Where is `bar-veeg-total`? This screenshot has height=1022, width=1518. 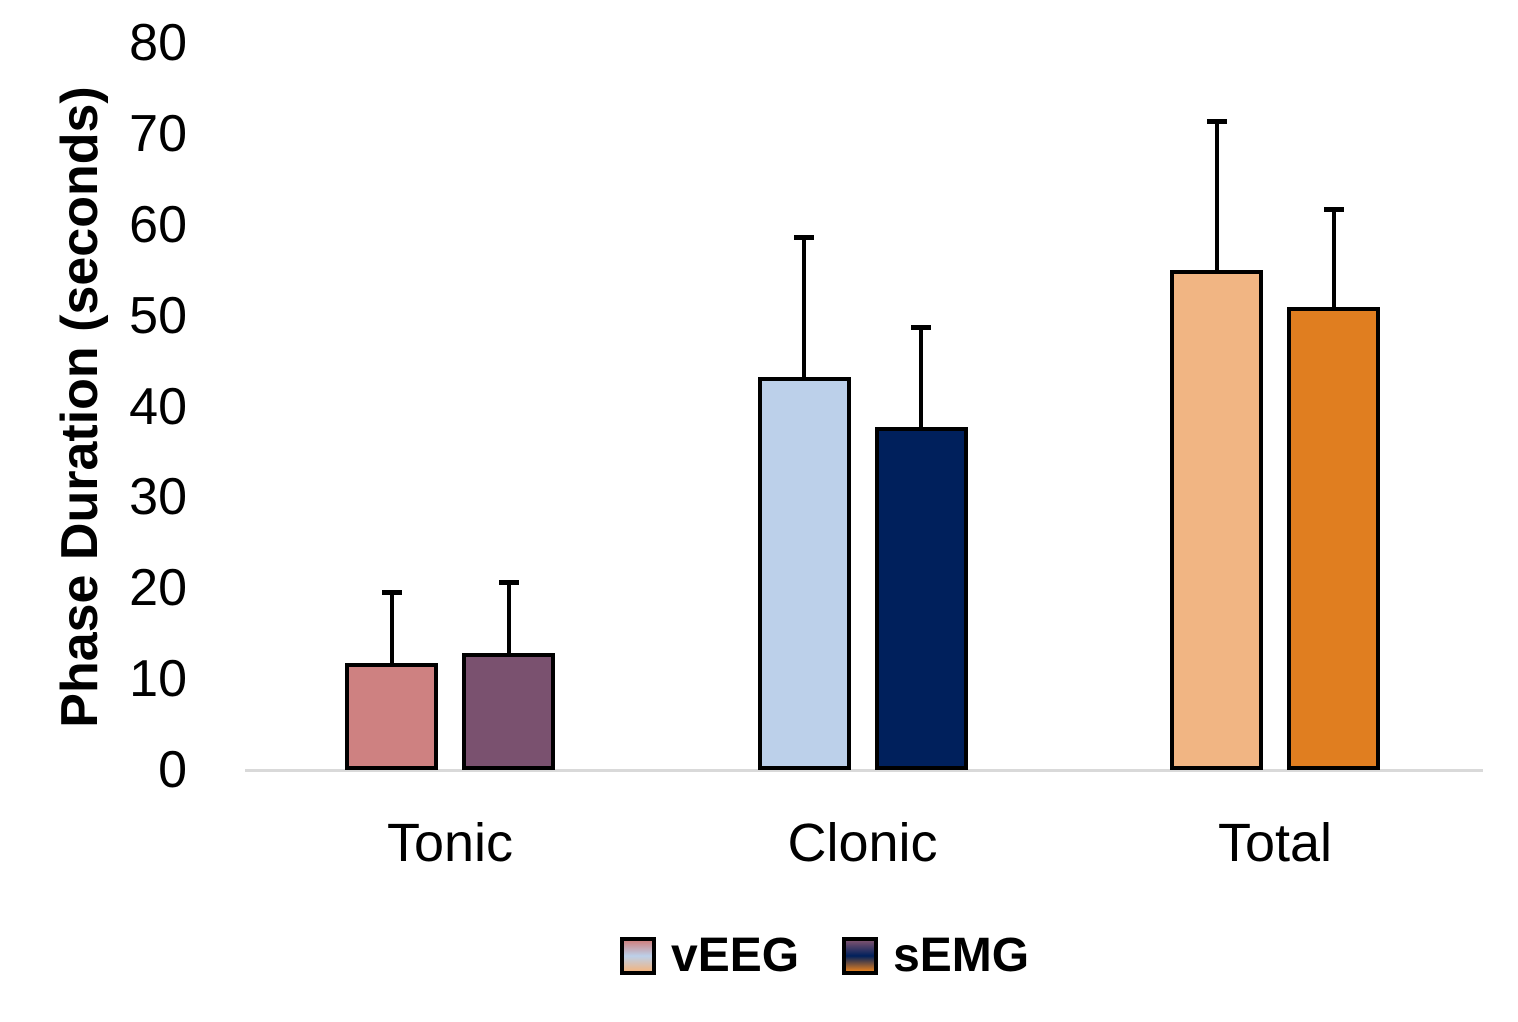
bar-veeg-total is located at coordinates (1216, 520).